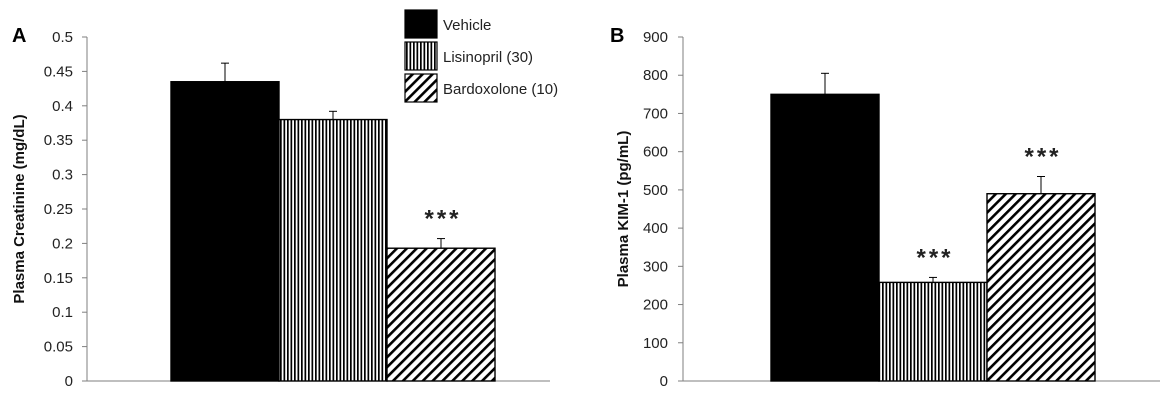  What do you see at coordinates (62, 106) in the screenshot?
I see `y-tick-label: 0.4` at bounding box center [62, 106].